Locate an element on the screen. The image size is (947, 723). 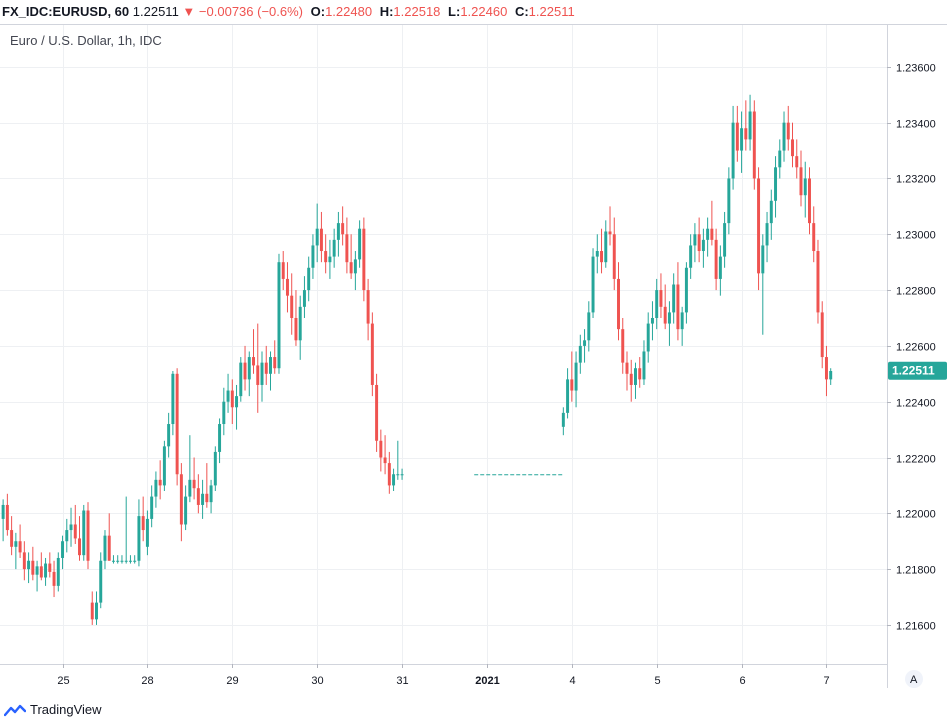
symbol-name: FX_IDC:EURUSD, 60 is located at coordinates (66, 11).